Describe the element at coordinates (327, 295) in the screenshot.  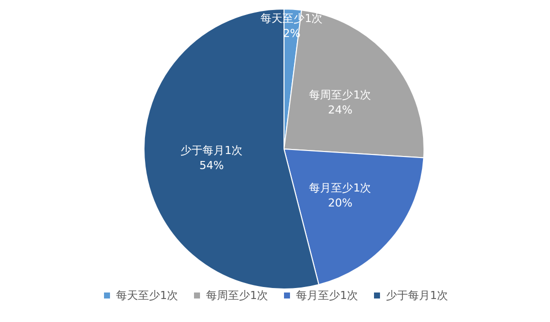
I see `legend-label: 每月至少1次` at that location.